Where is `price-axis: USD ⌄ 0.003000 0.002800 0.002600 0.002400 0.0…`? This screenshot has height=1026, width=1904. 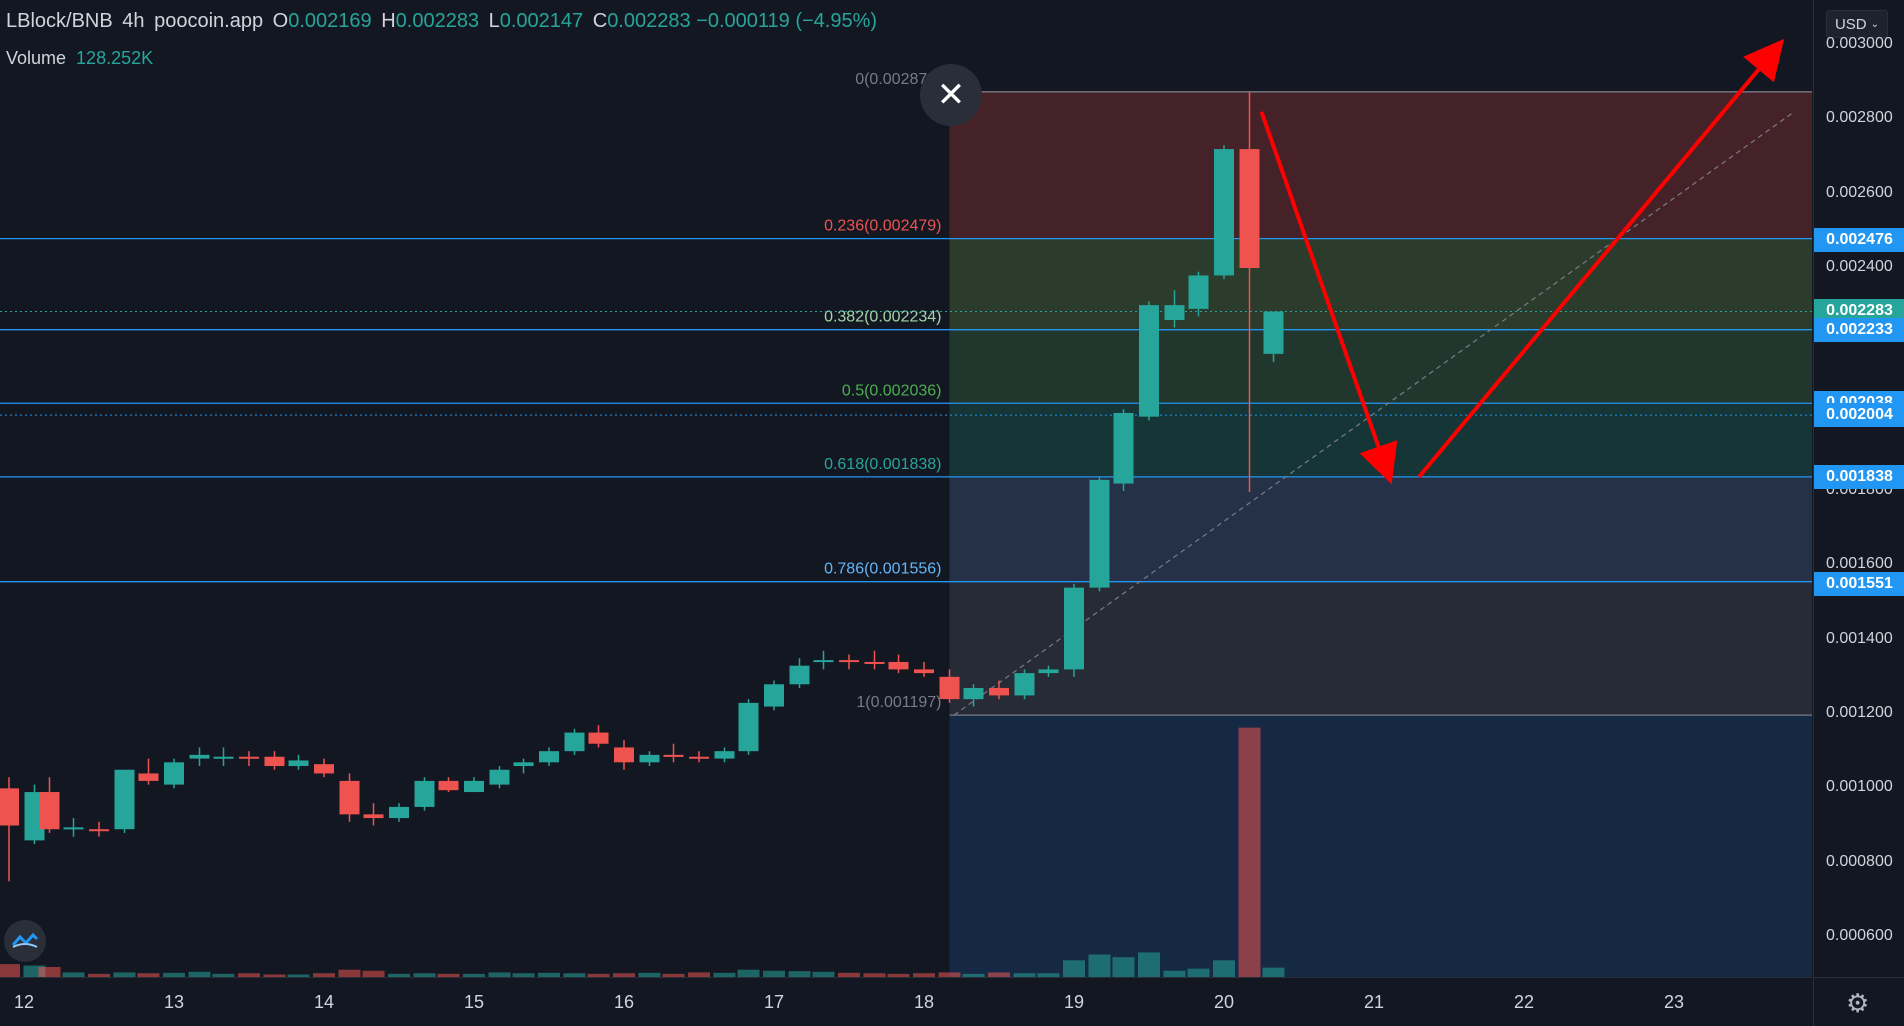 price-axis: USD ⌄ 0.003000 0.002800 0.002600 0.002400 0.0… is located at coordinates (1858, 488).